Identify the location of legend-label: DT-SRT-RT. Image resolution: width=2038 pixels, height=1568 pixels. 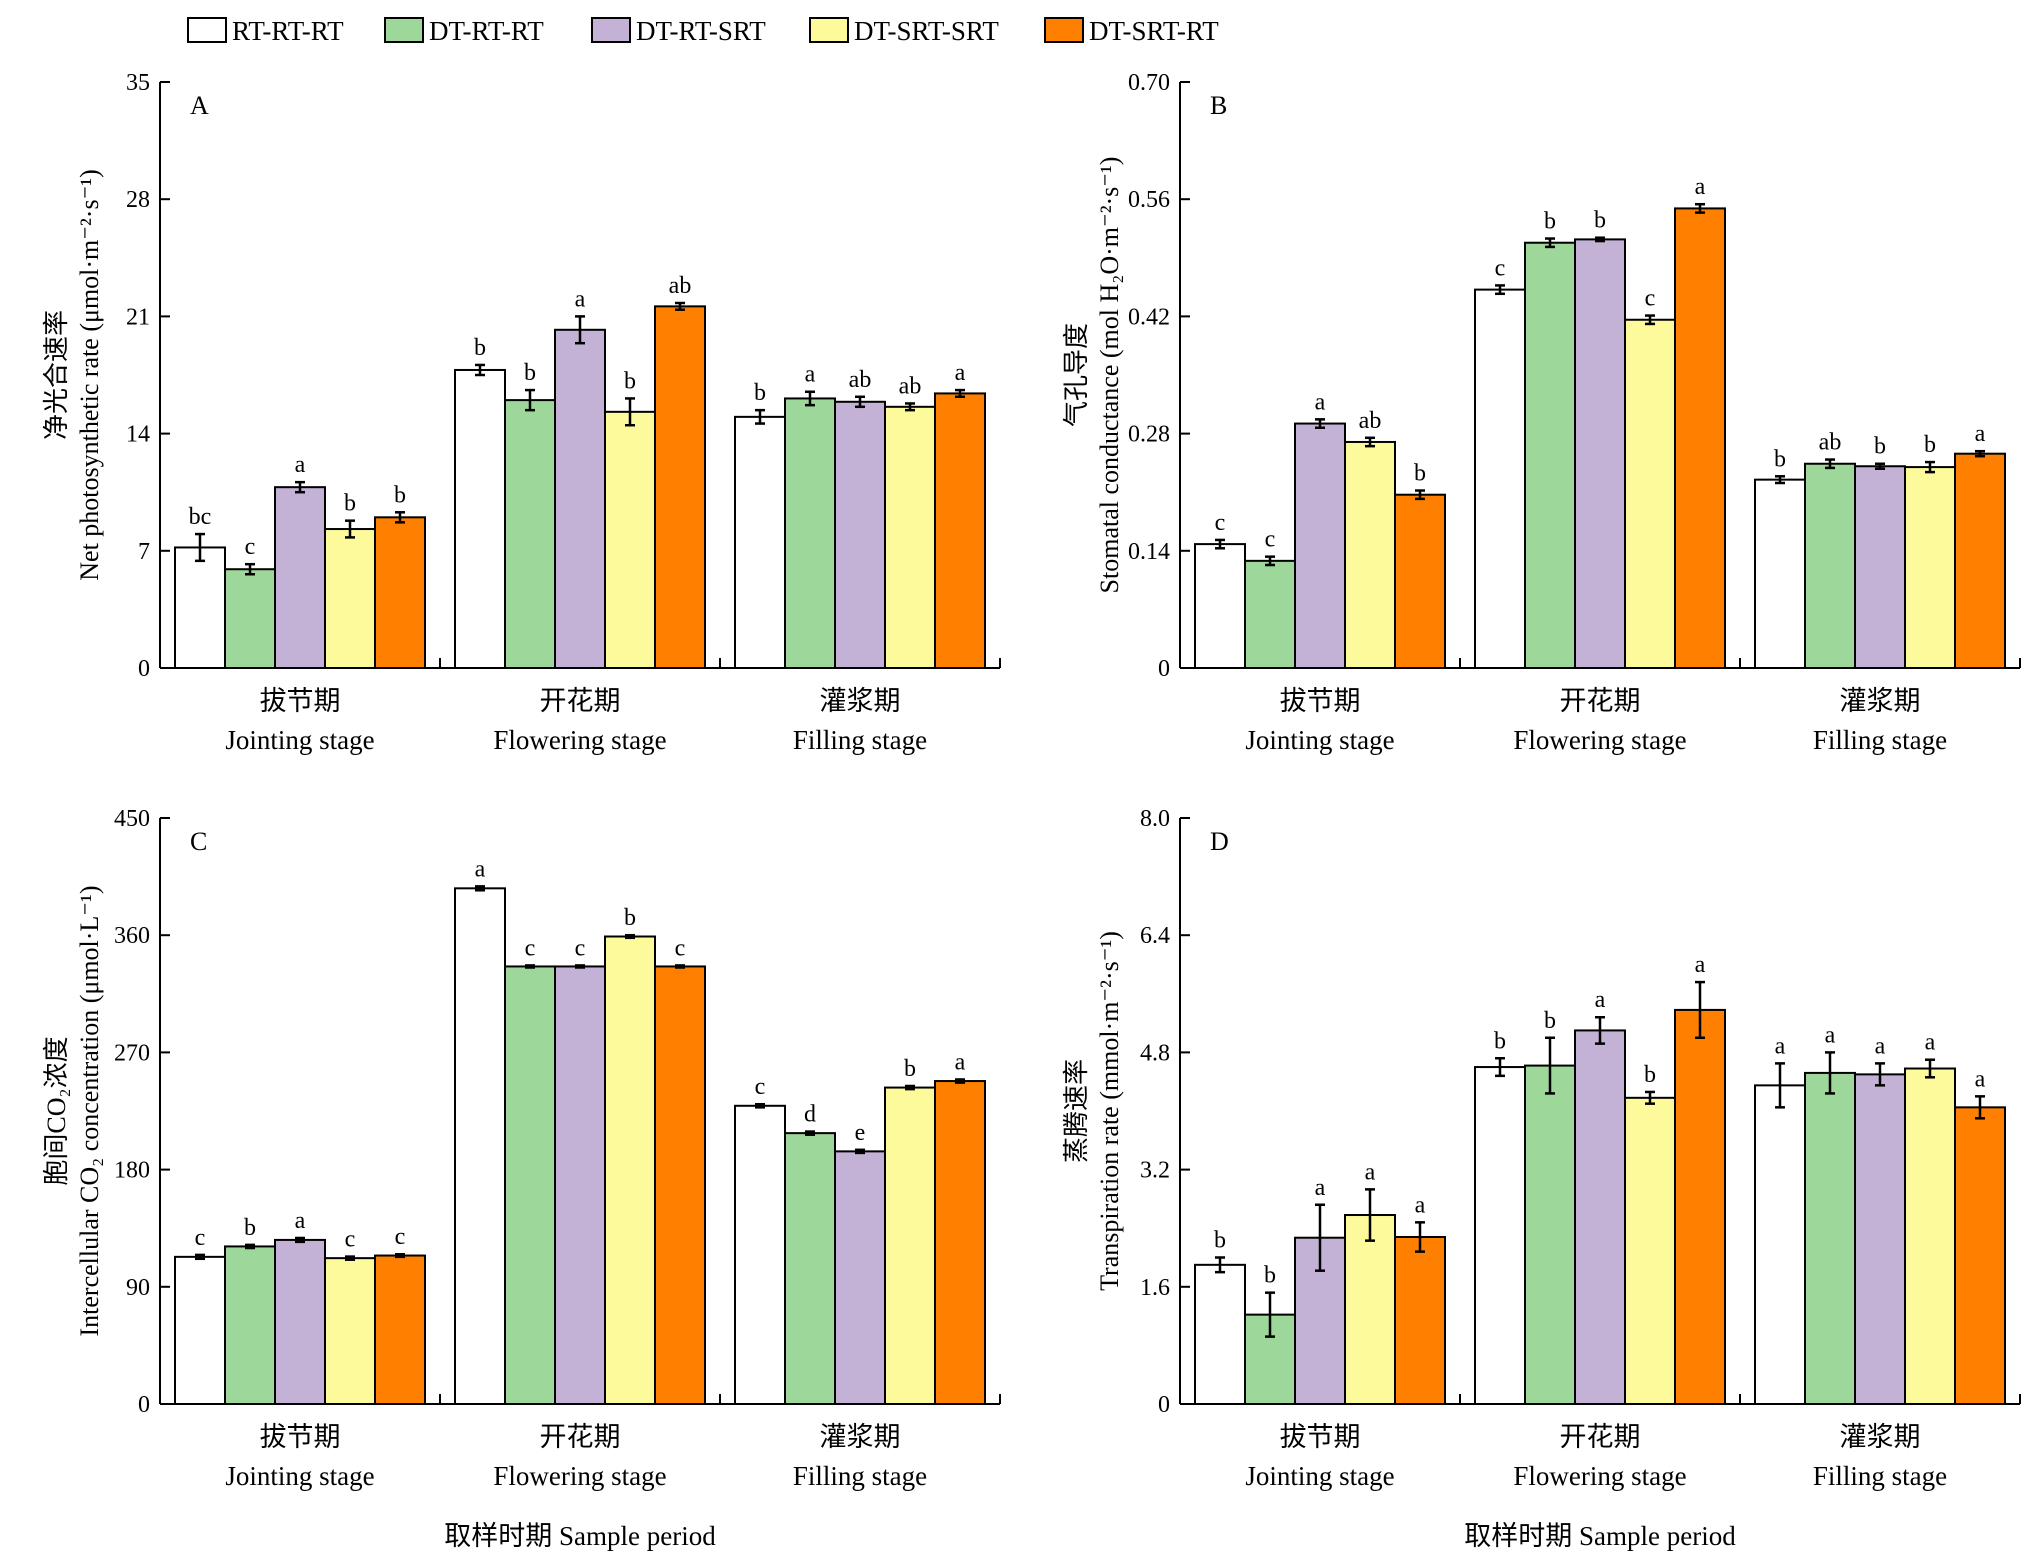
(1154, 31).